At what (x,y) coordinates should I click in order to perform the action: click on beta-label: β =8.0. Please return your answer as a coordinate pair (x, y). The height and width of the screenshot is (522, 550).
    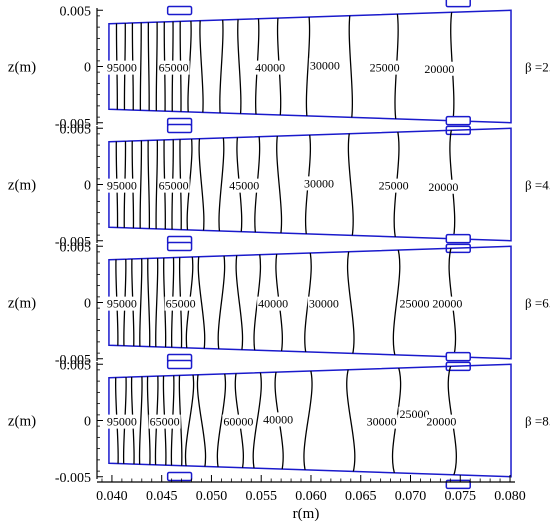
    Looking at the image, I should click on (537, 421).